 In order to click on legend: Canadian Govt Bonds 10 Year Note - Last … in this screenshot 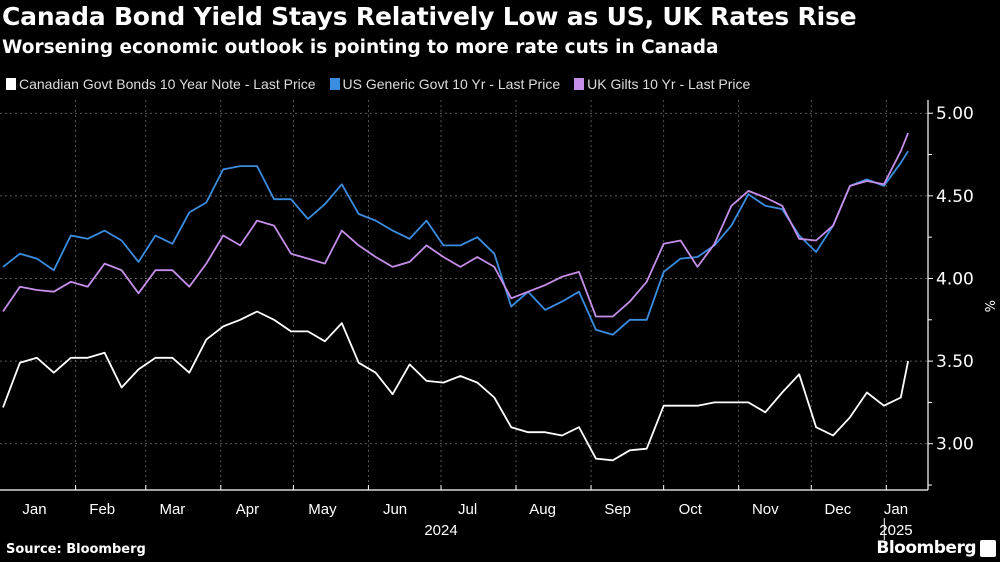, I will do `click(378, 84)`.